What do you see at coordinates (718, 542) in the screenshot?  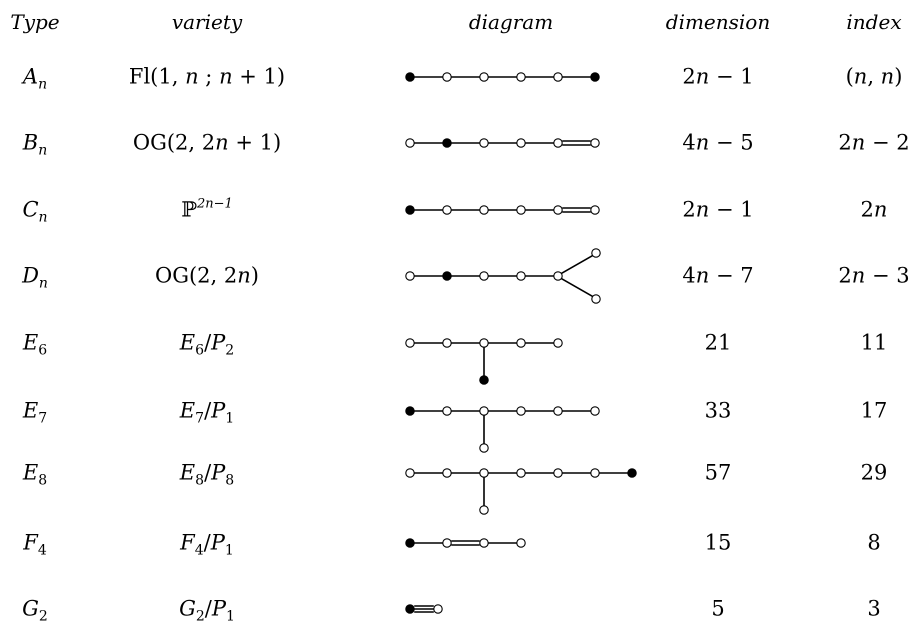 I see `row-dimension: 15` at bounding box center [718, 542].